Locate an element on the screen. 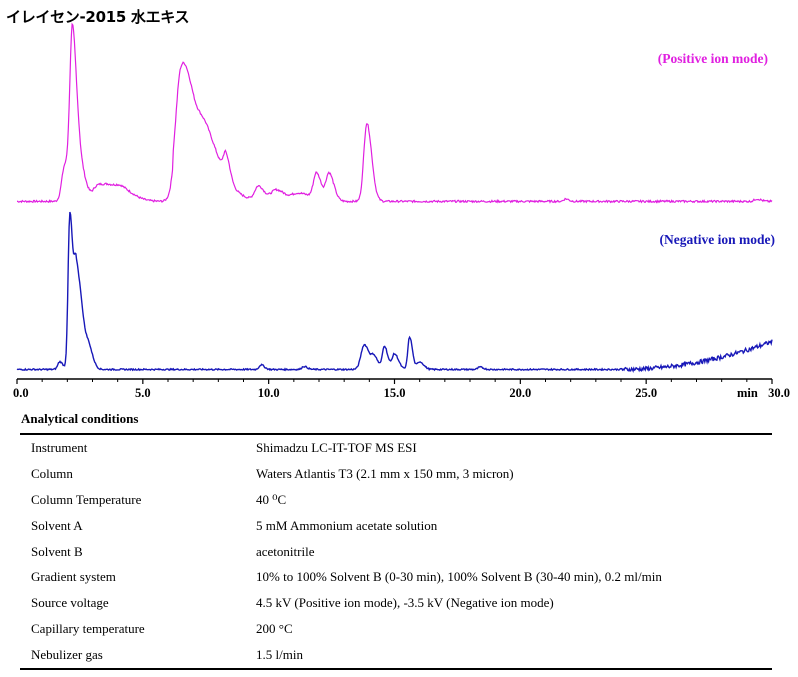  x-tick-label: 5.0 is located at coordinates (143, 393).